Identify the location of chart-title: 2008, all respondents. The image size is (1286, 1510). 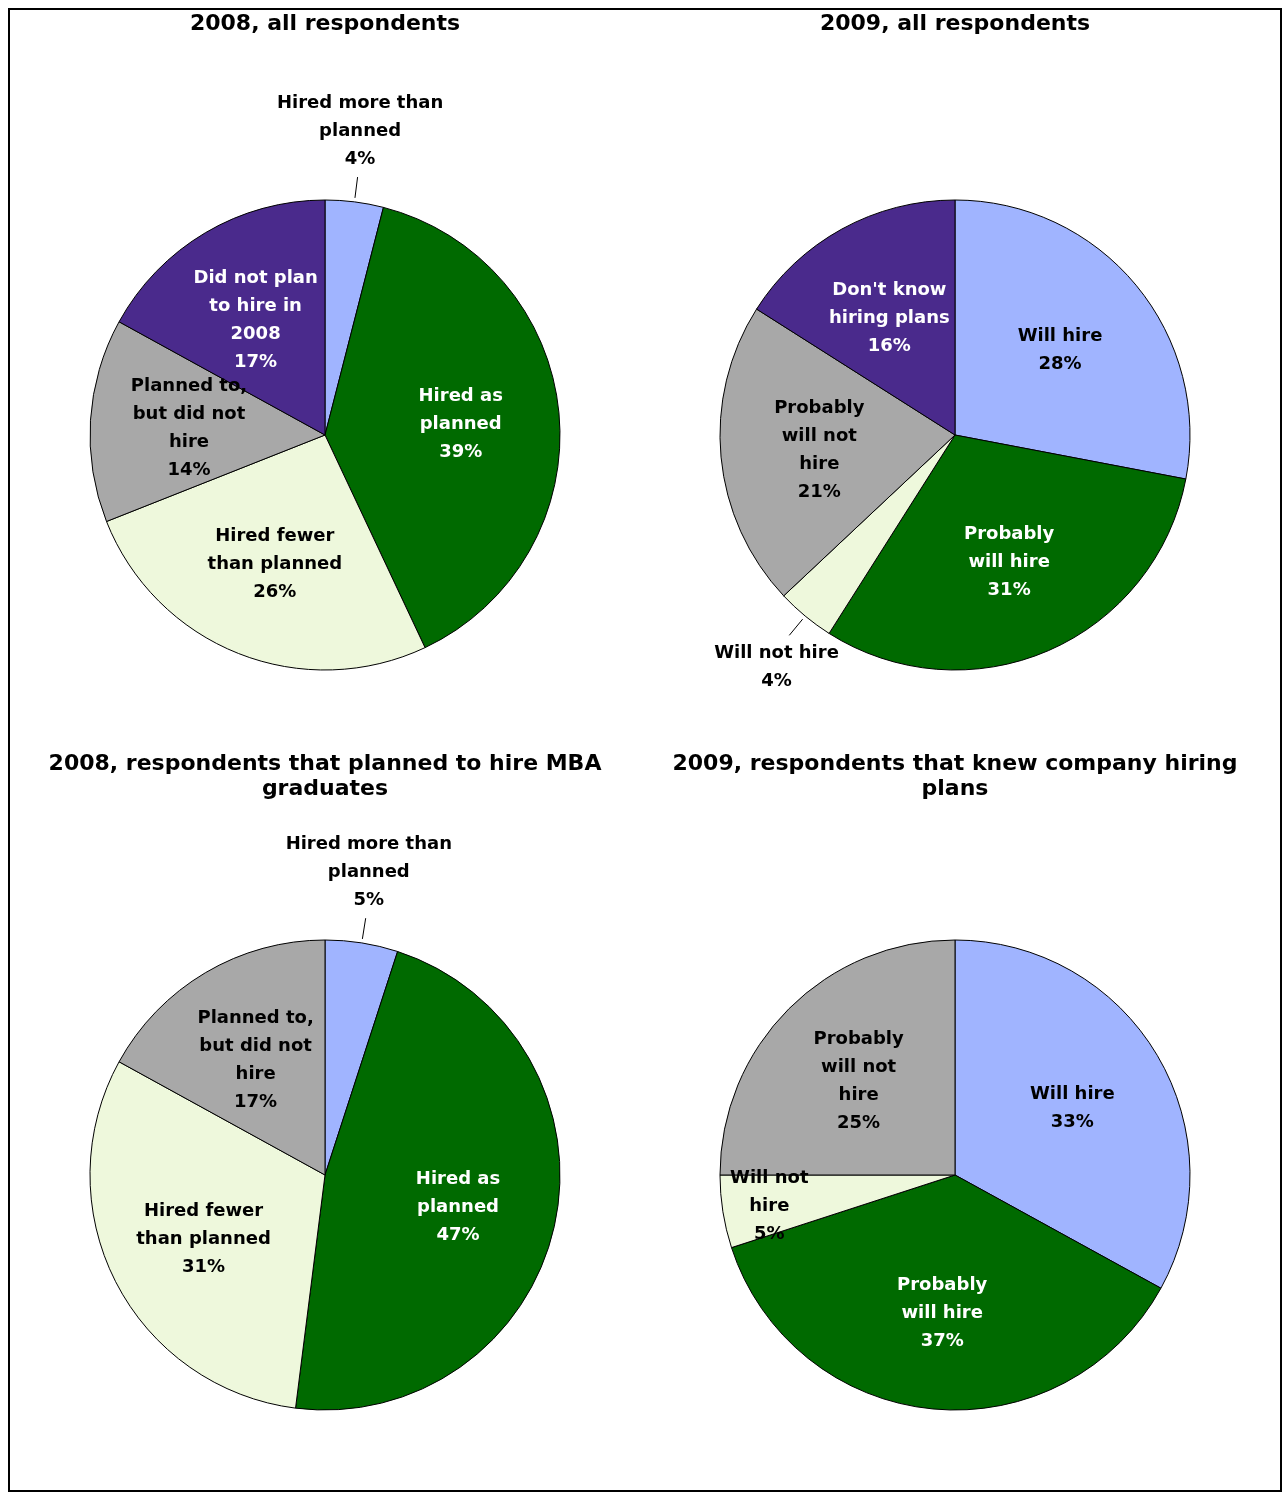
(325, 23).